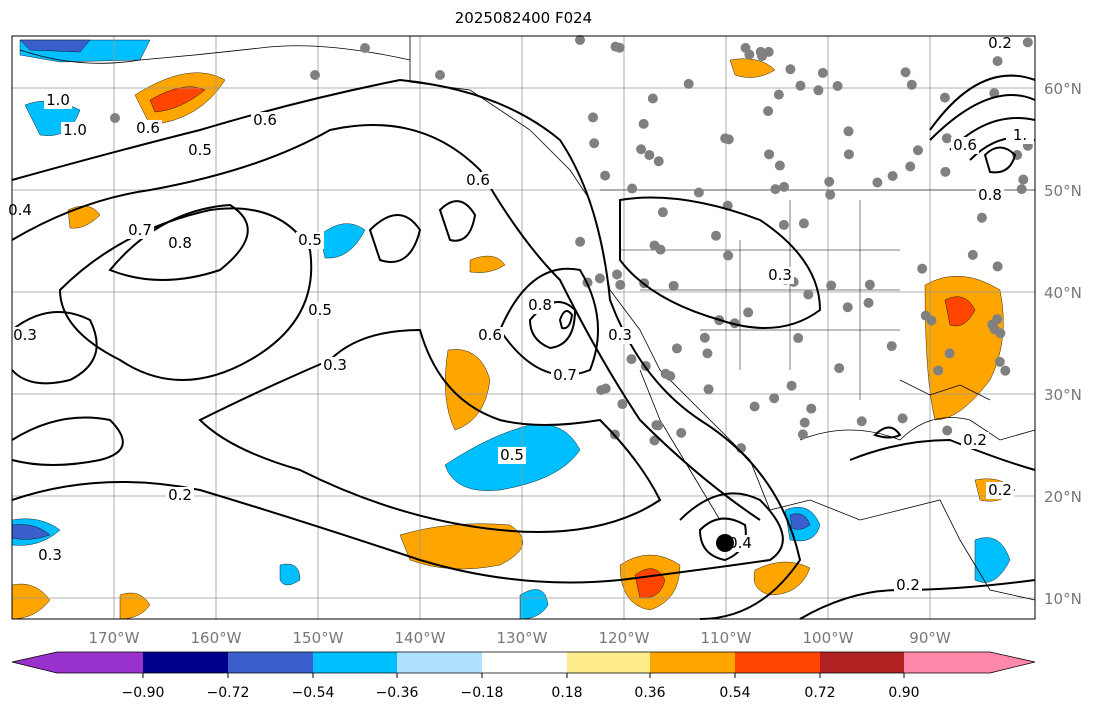 Image resolution: width=1105 pixels, height=712 pixels. Describe the element at coordinates (1000, 43) in the screenshot. I see `contour-label: 0.2` at that location.